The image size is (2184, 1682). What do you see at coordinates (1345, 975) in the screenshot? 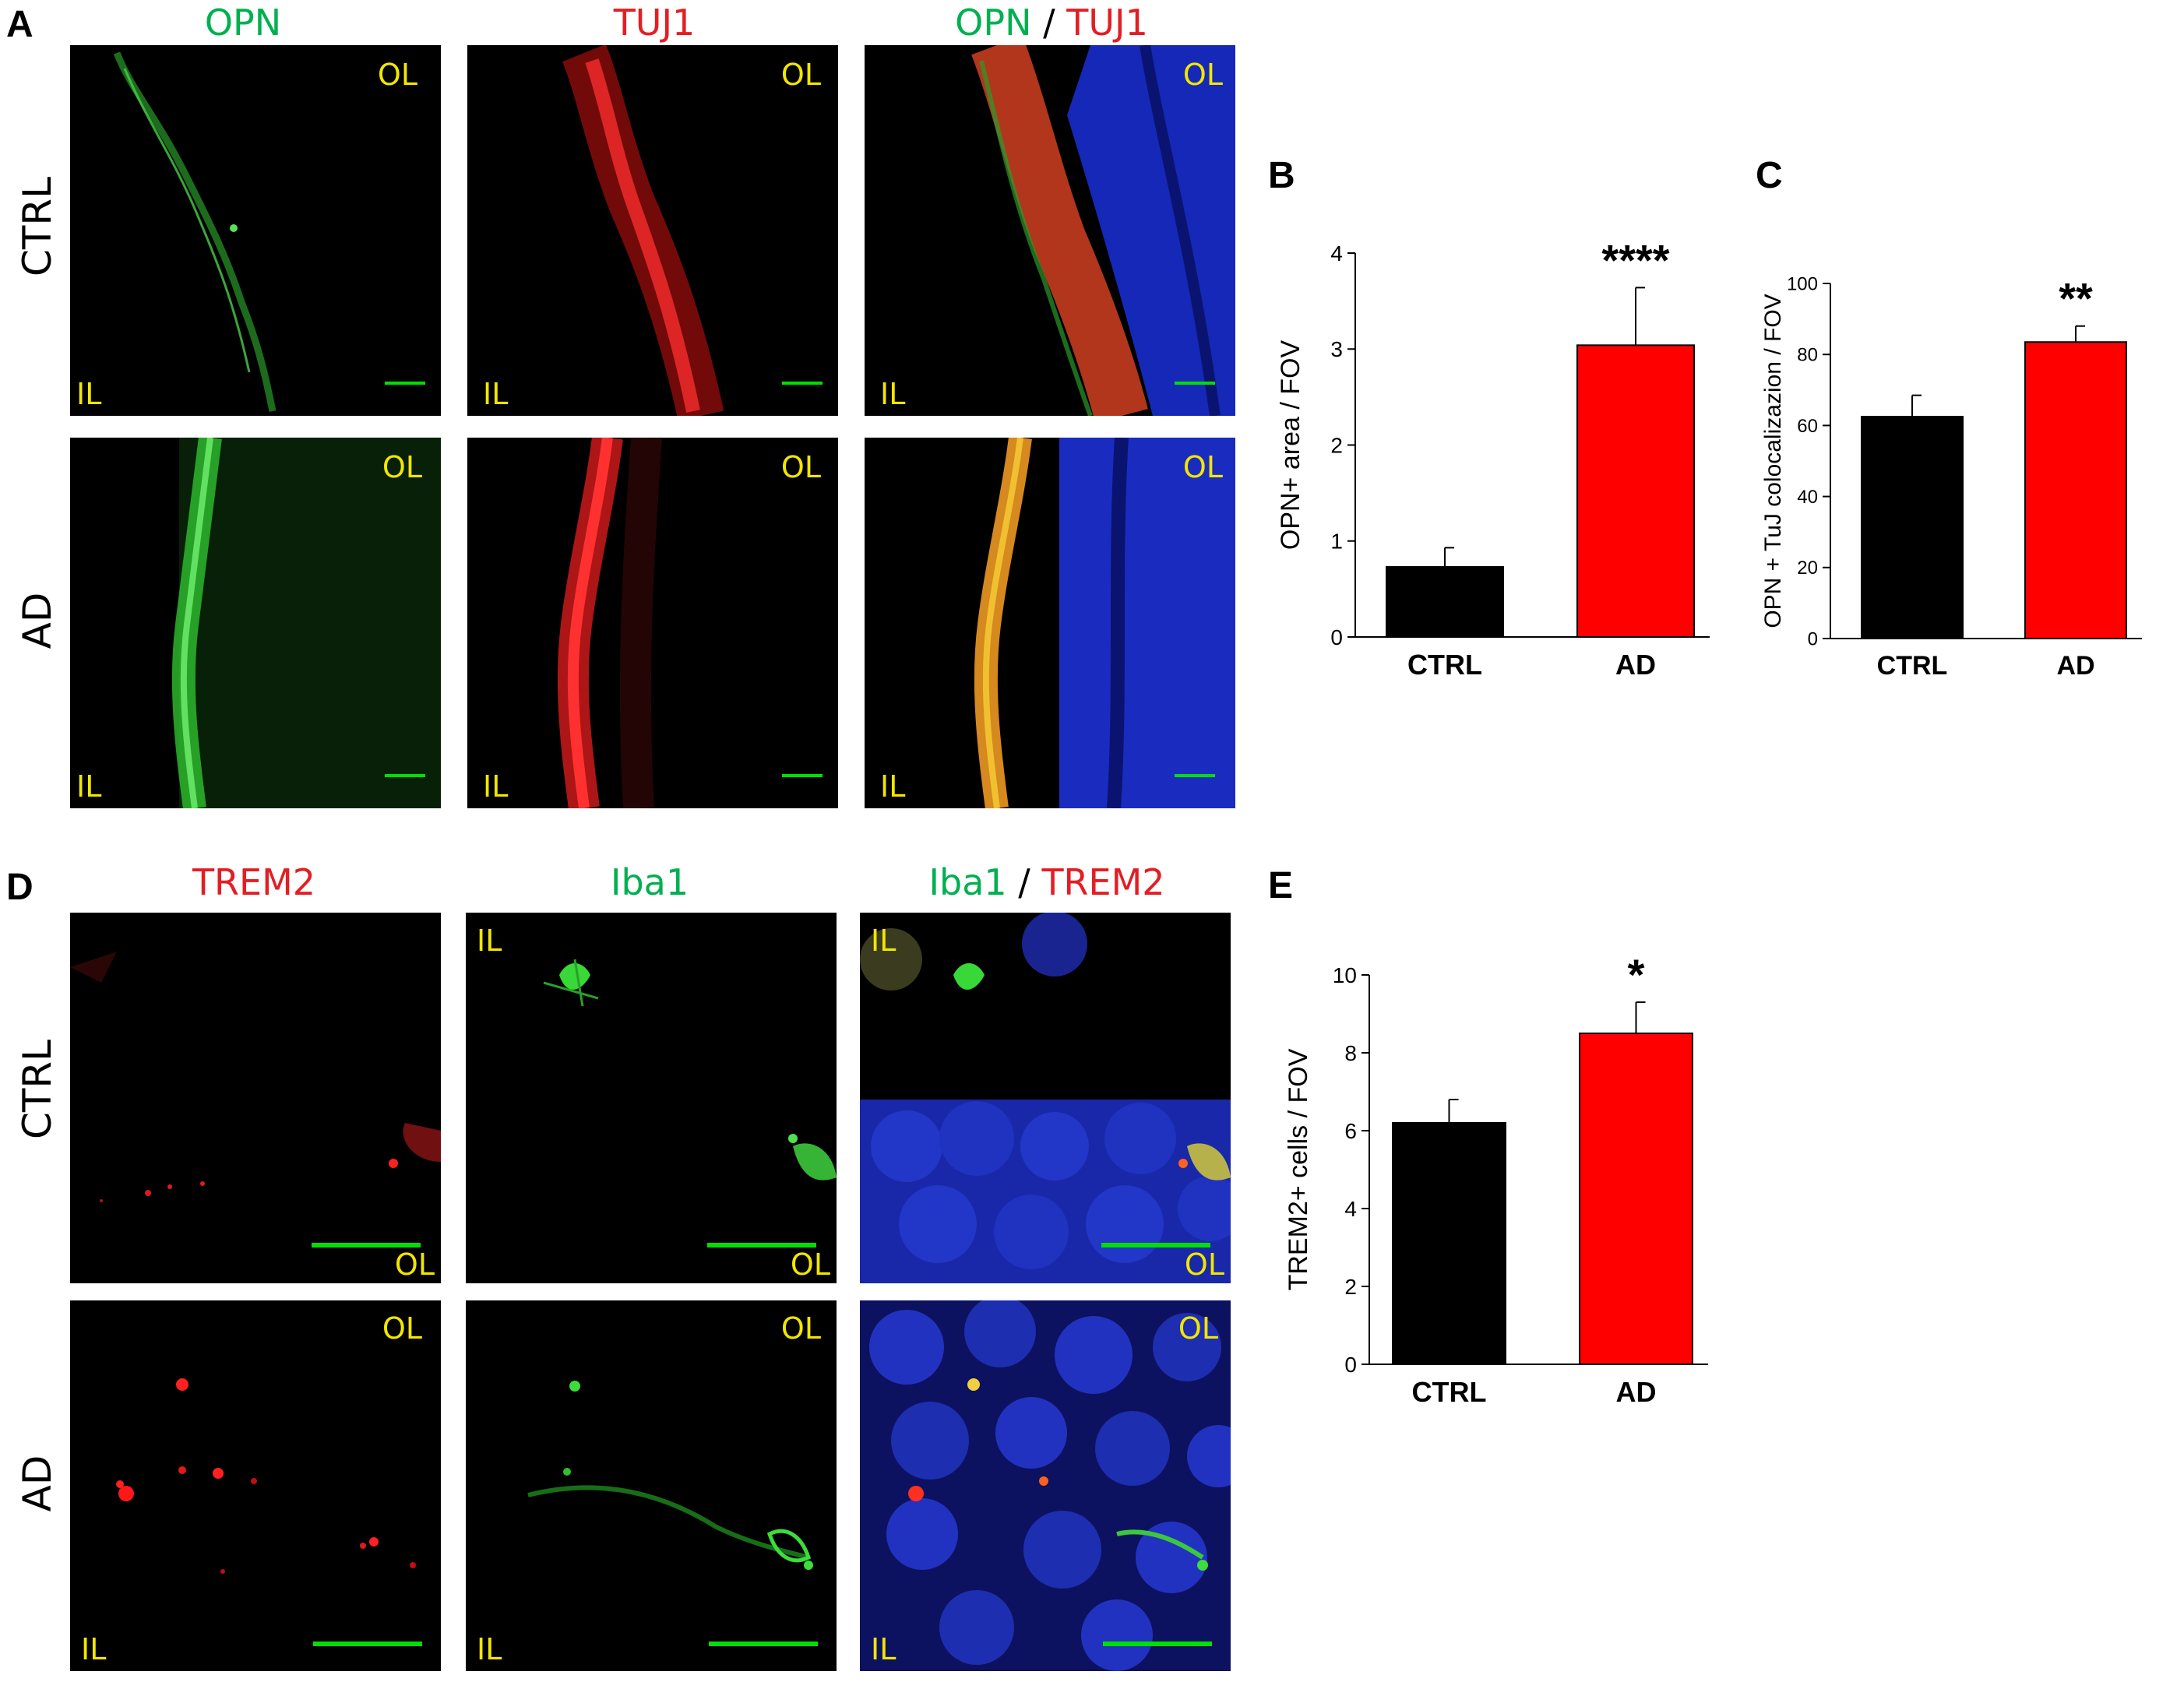
I see `y-tick-label: 10` at bounding box center [1345, 975].